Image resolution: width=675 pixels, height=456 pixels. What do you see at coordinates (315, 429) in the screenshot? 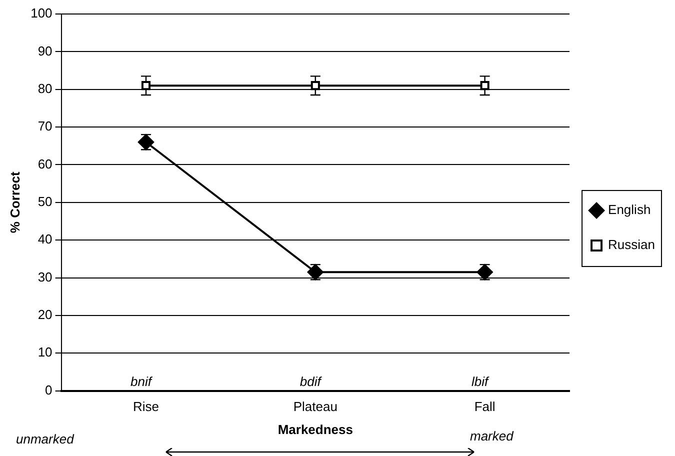
I see `x-axis-title: Markedness` at bounding box center [315, 429].